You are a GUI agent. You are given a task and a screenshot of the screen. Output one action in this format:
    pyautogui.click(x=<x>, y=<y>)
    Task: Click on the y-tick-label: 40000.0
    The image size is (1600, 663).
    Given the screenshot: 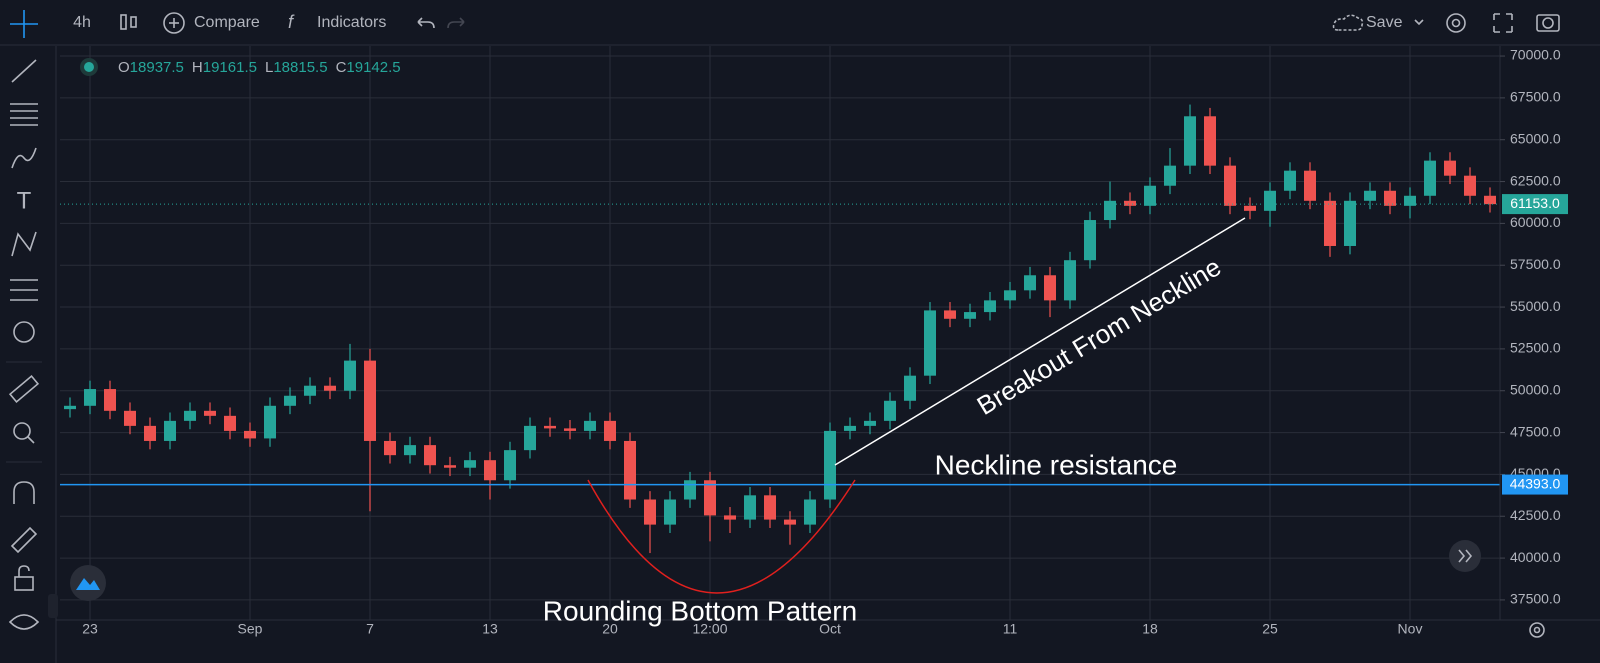 What is the action you would take?
    pyautogui.click(x=1535, y=557)
    